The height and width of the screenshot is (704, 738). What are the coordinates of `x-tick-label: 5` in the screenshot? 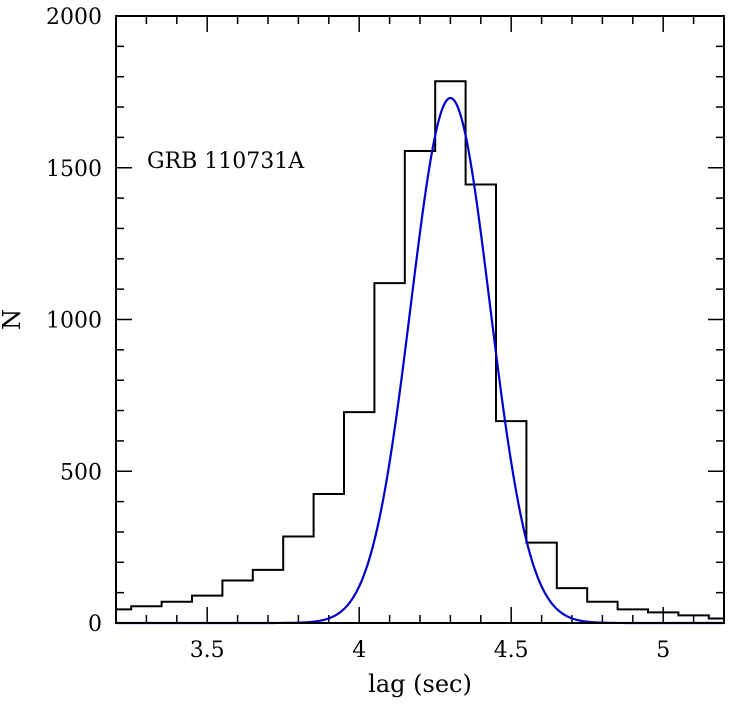 It's located at (663, 650).